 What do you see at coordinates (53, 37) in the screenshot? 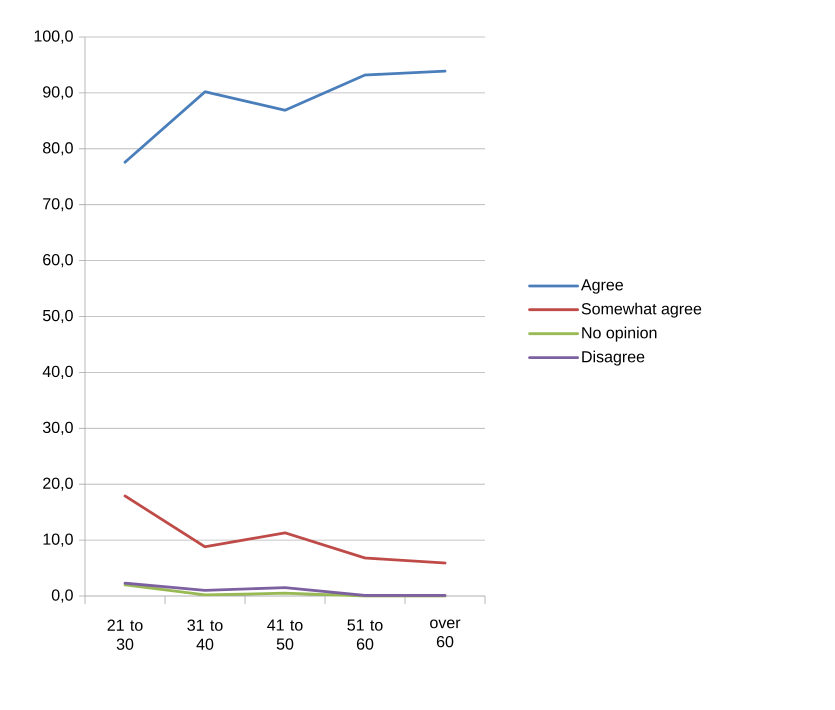
I see `y-tick-label: 100,0` at bounding box center [53, 37].